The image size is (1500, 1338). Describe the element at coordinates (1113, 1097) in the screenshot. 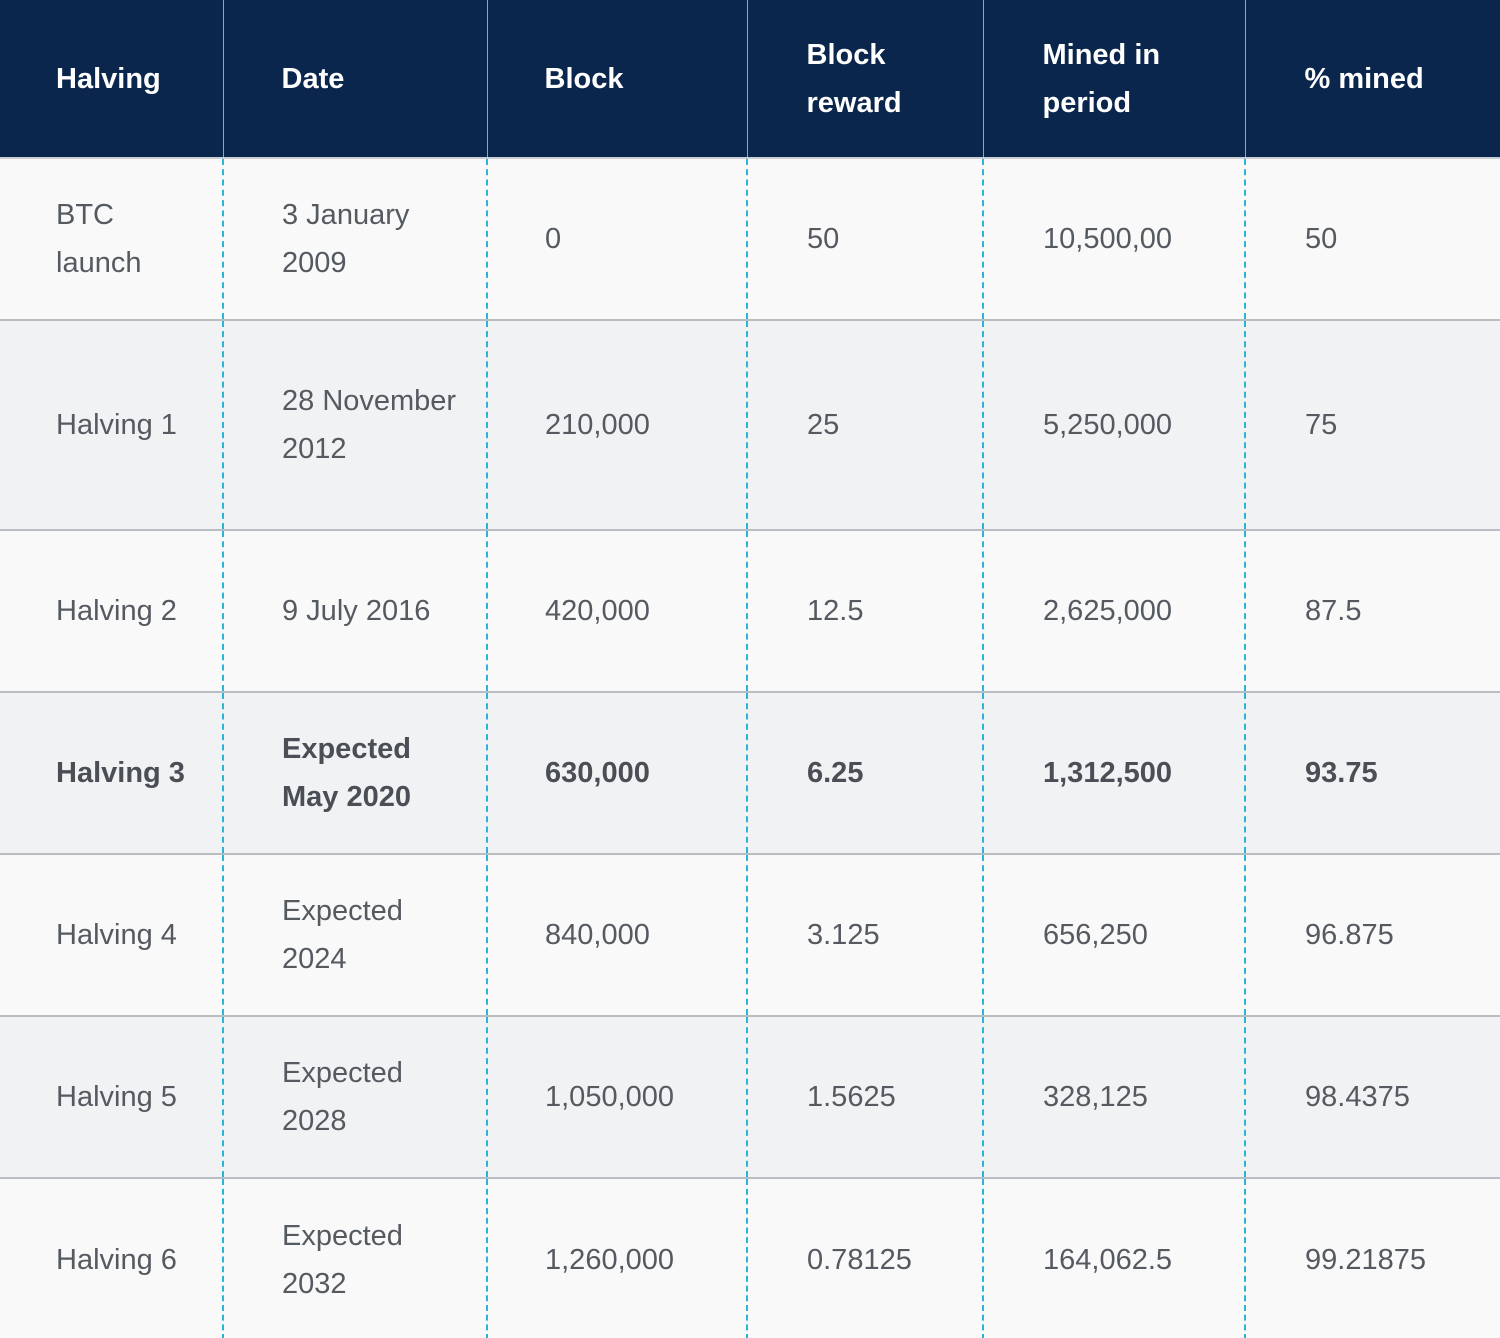

I see `cell-mined-in-period: 328,125` at that location.